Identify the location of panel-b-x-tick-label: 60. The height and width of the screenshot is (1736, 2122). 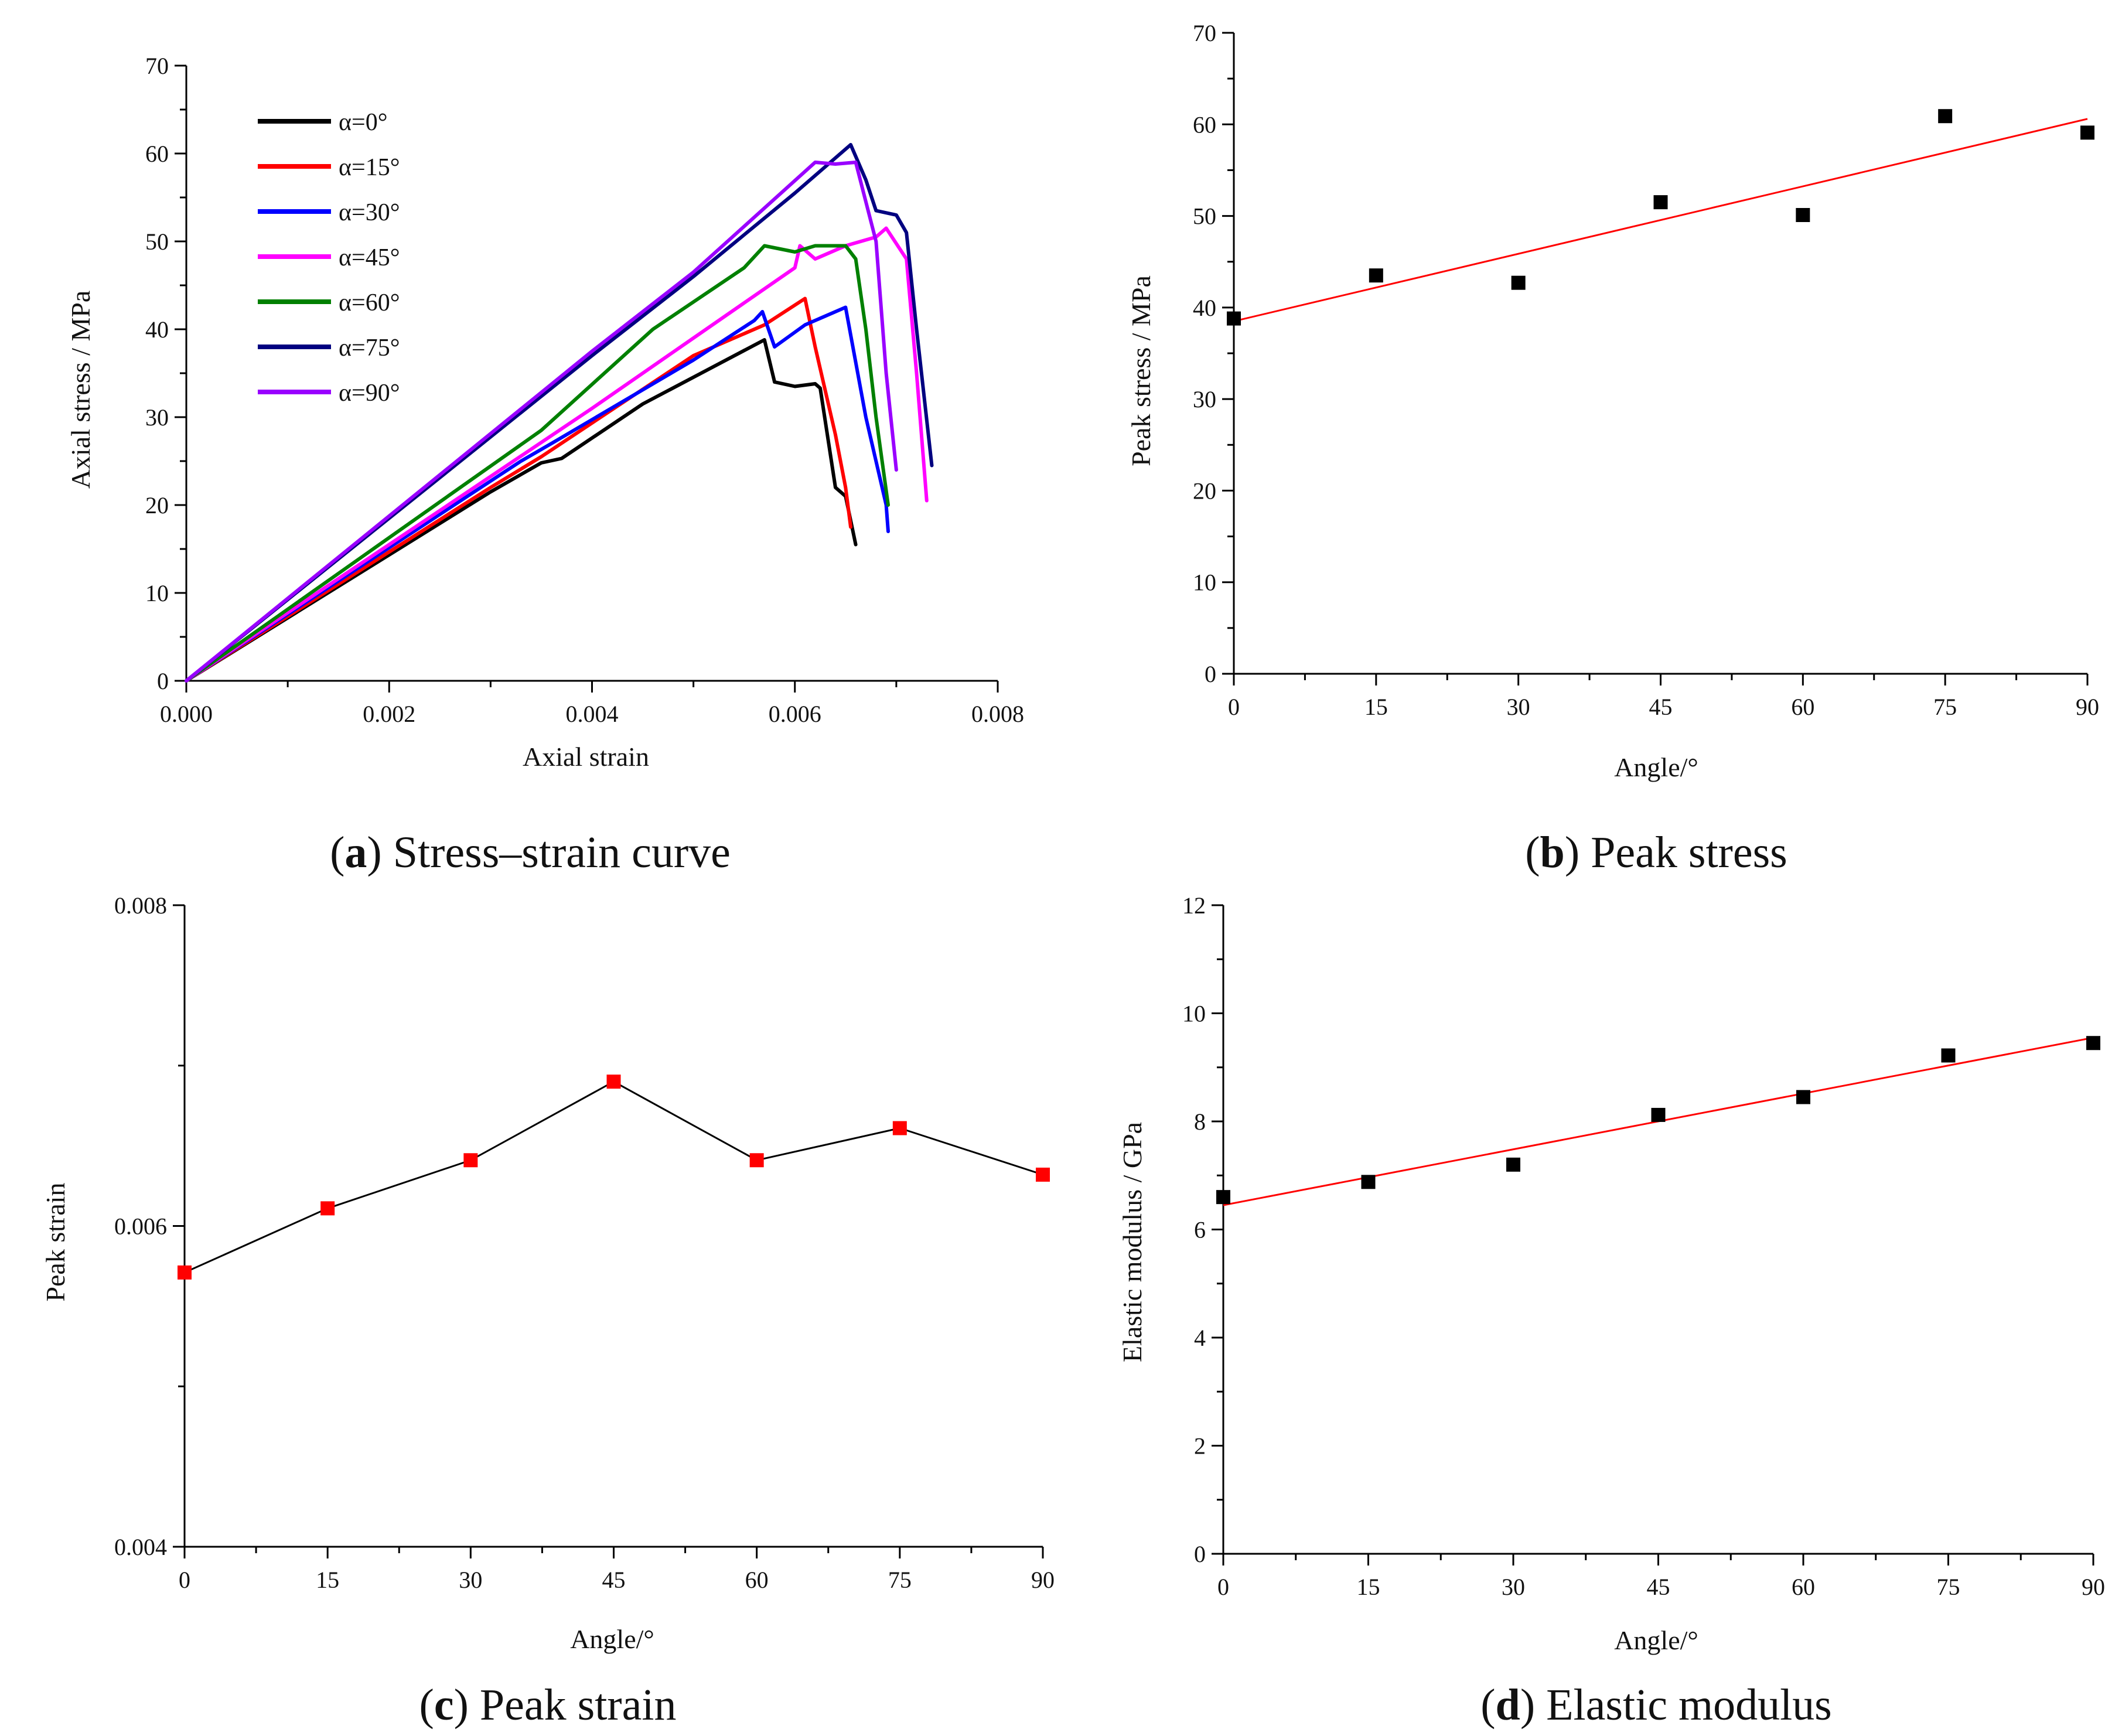
(1803, 707).